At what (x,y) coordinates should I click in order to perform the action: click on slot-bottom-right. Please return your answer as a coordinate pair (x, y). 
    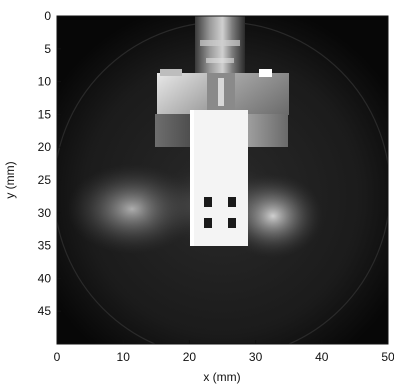
    Looking at the image, I should click on (232, 223).